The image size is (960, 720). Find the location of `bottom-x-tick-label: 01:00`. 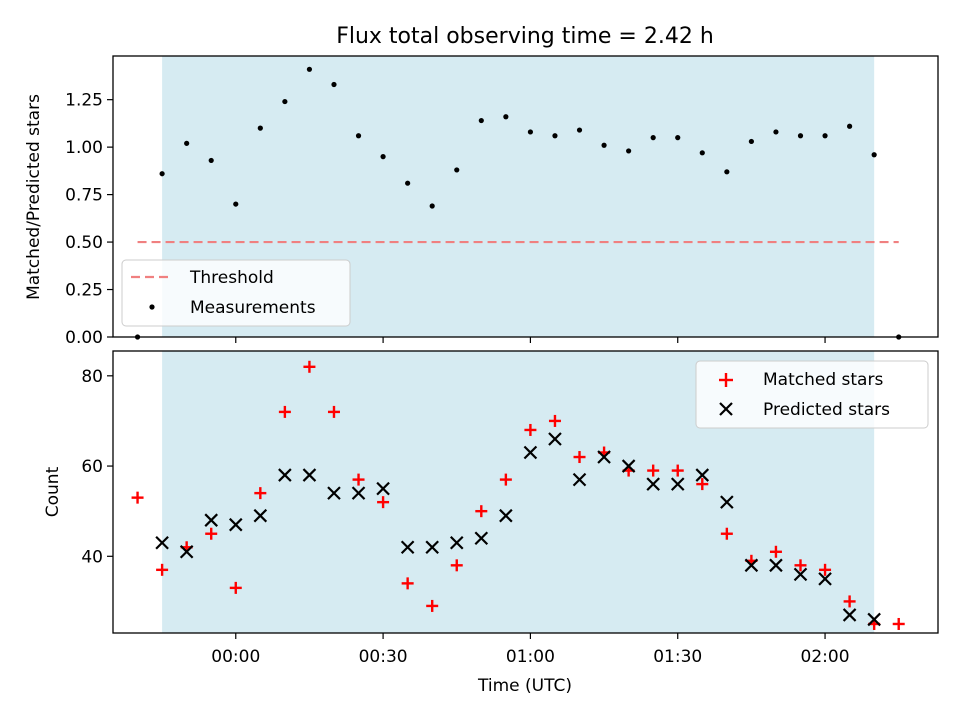

bottom-x-tick-label: 01:00 is located at coordinates (530, 657).